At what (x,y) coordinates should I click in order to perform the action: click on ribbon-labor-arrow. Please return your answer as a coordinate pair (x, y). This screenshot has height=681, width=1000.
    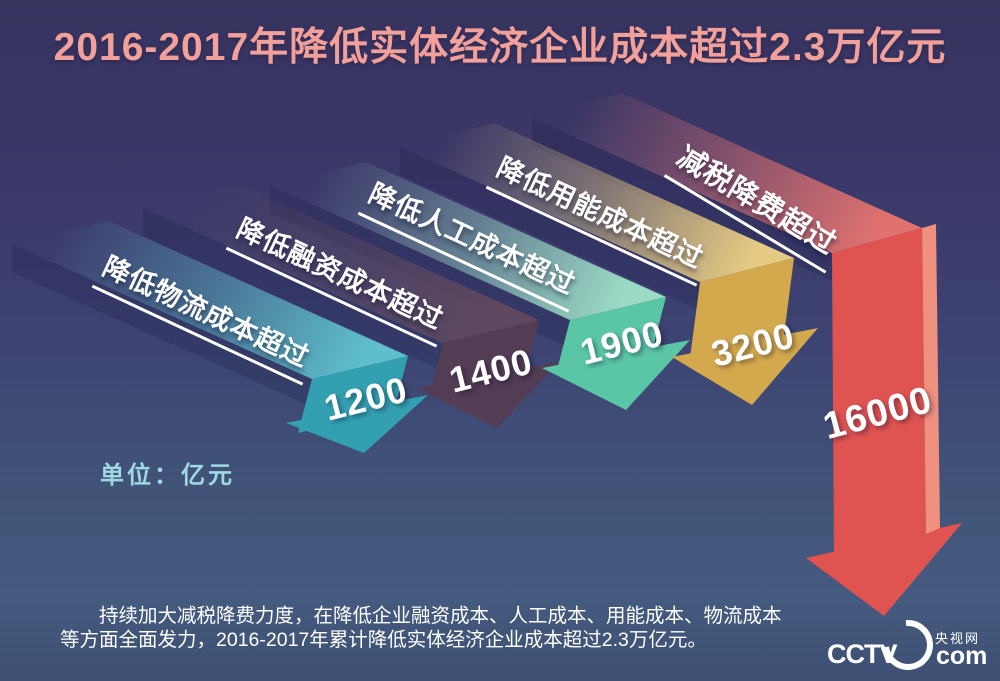
    Looking at the image, I should click on (616, 353).